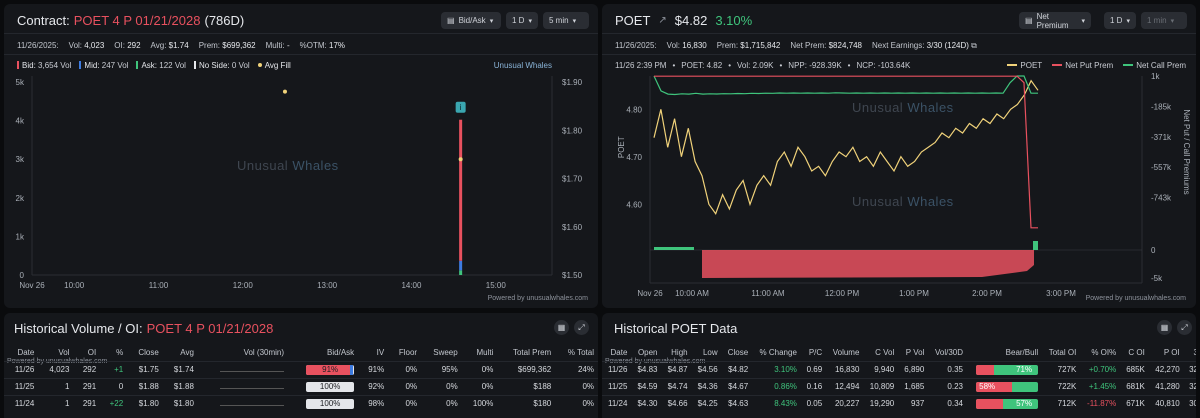  What do you see at coordinates (161, 65) in the screenshot?
I see `legend-ask: Ask: 122 Vol` at bounding box center [161, 65].